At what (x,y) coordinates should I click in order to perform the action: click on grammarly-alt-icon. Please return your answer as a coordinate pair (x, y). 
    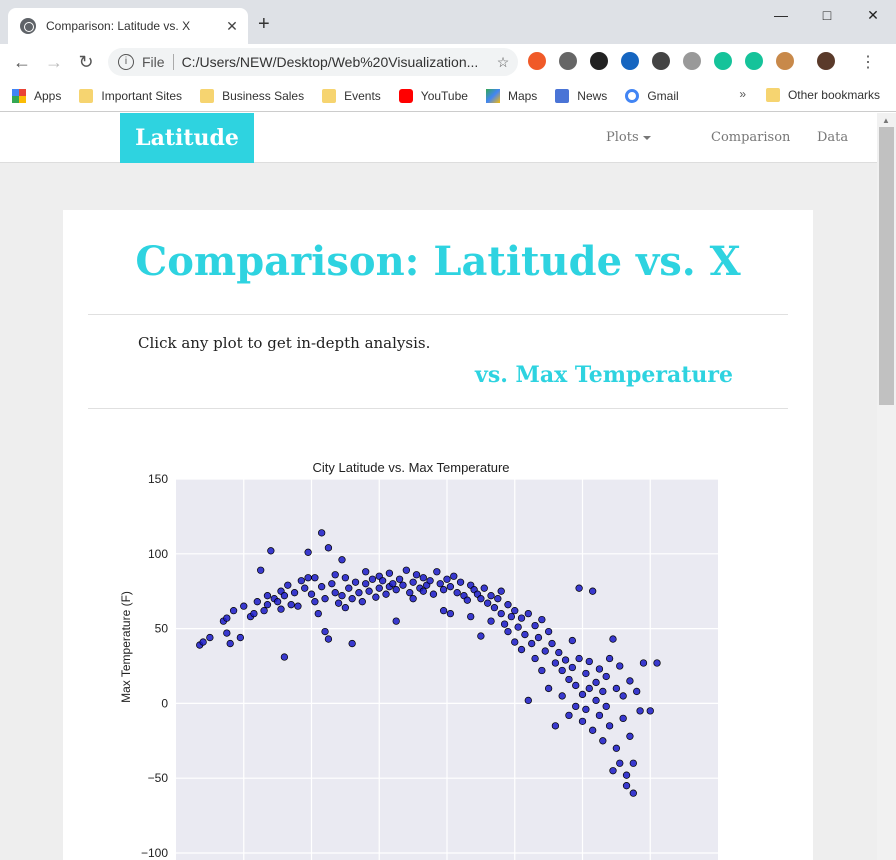
    Looking at the image, I should click on (754, 61).